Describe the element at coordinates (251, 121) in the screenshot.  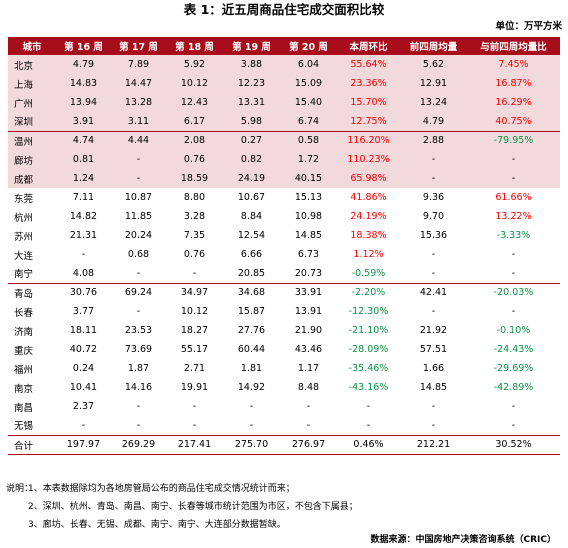
I see `week19-cell: 5.98` at that location.